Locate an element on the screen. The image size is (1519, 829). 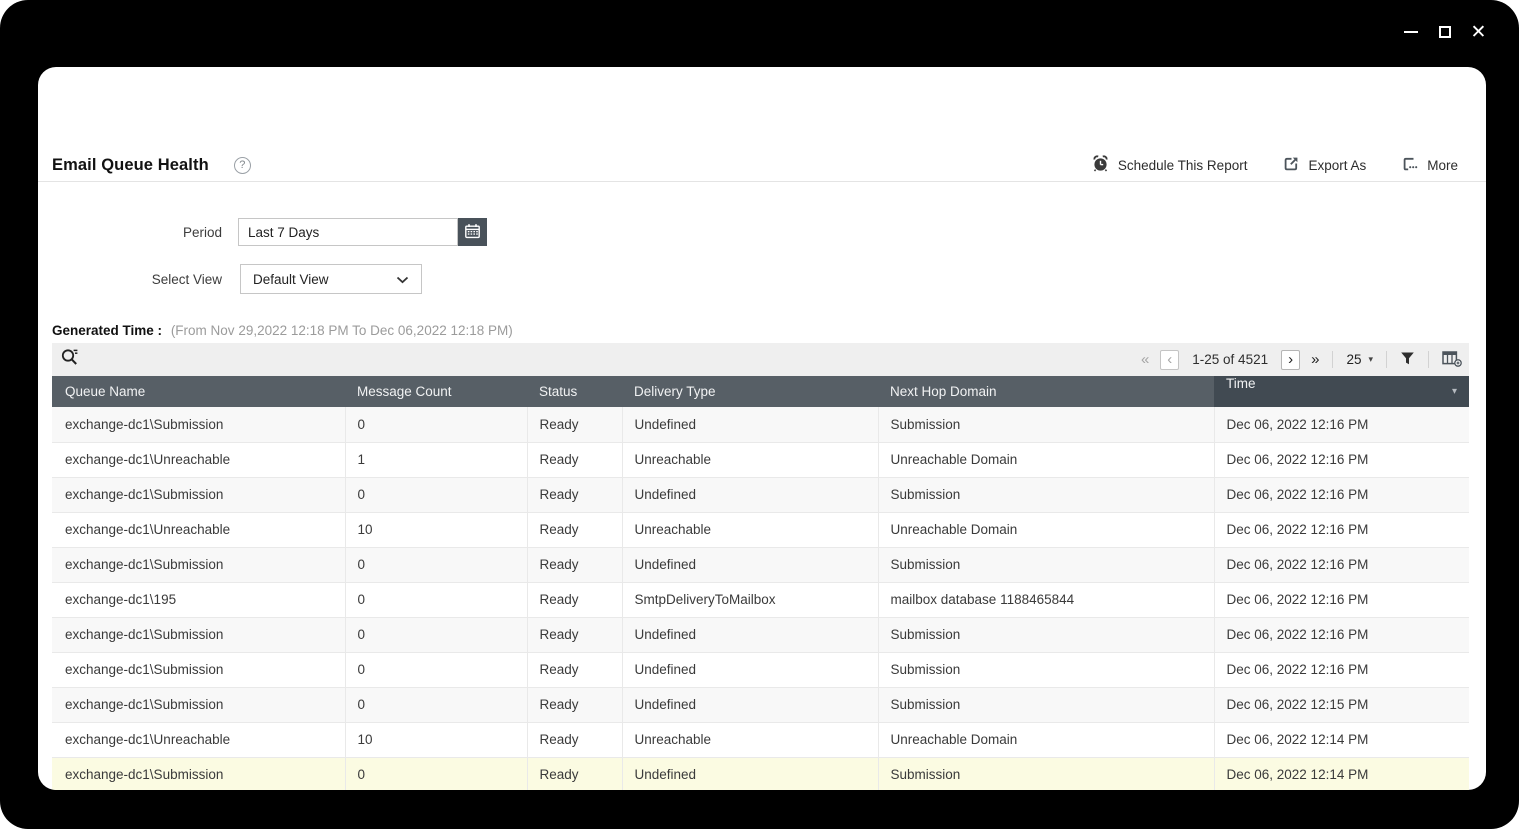
select-view-label: Select View is located at coordinates (186, 279).